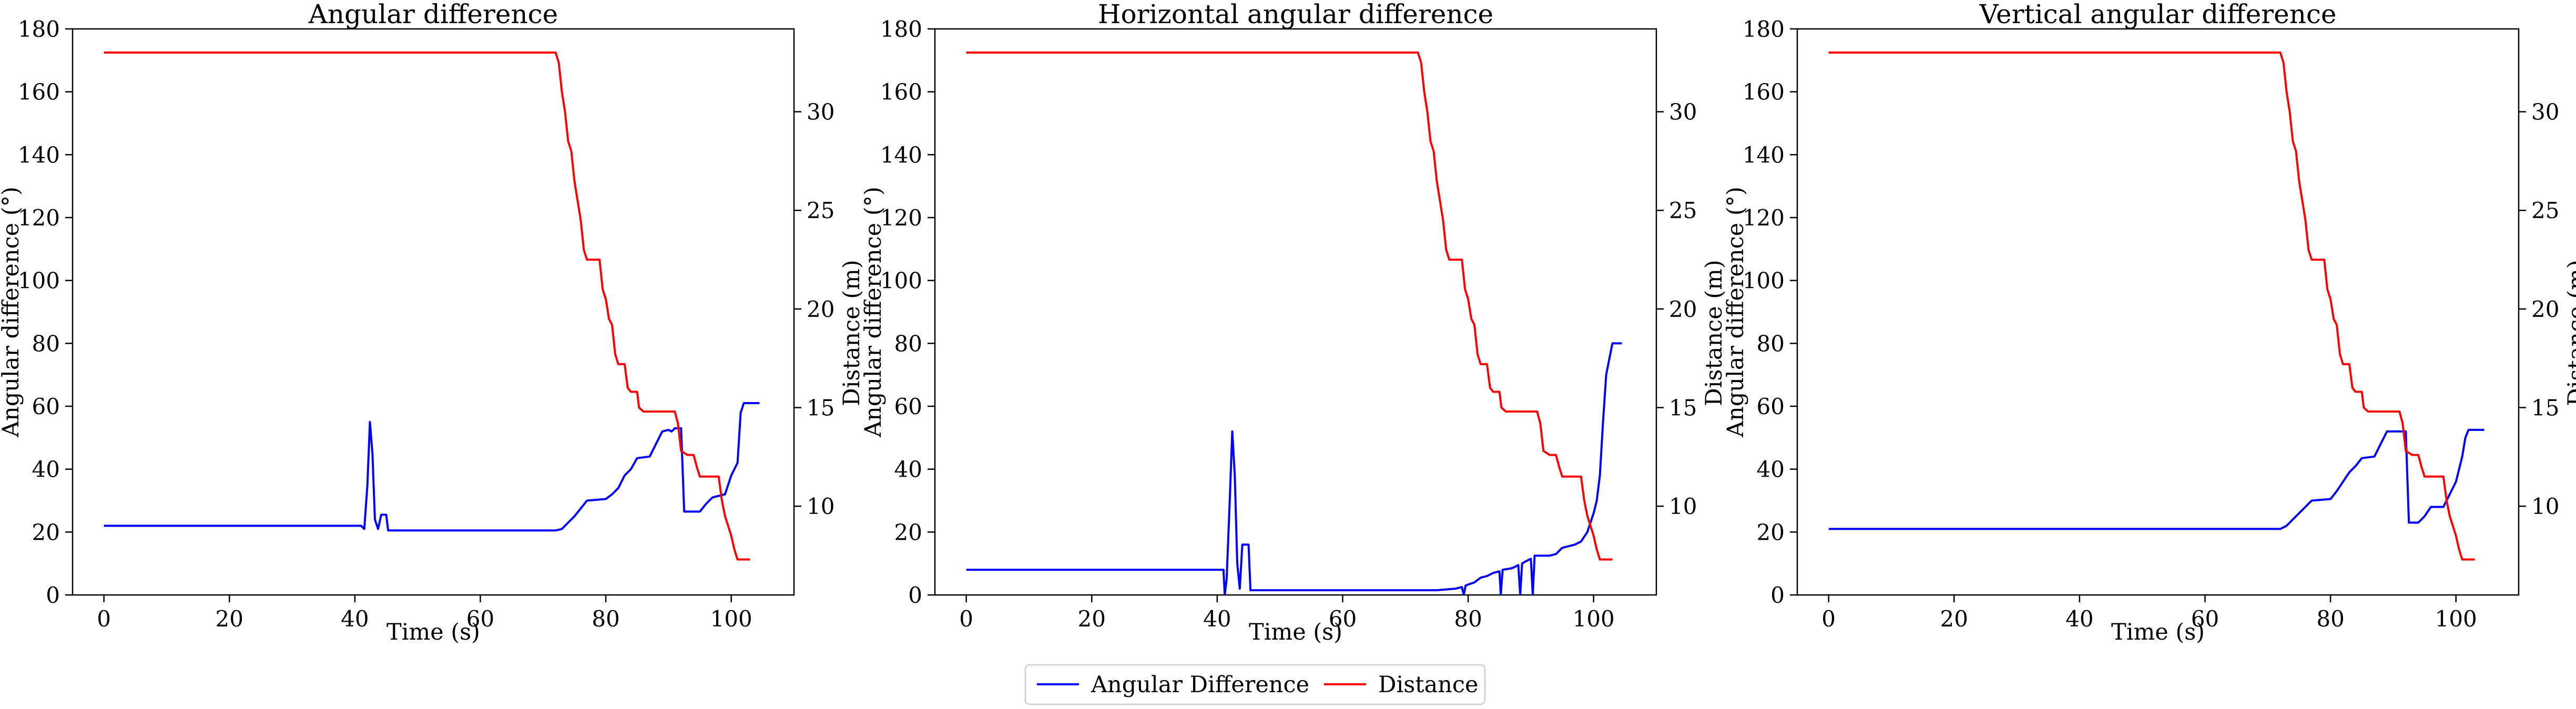  What do you see at coordinates (1200, 685) in the screenshot?
I see `legend-label: Angular Difference` at bounding box center [1200, 685].